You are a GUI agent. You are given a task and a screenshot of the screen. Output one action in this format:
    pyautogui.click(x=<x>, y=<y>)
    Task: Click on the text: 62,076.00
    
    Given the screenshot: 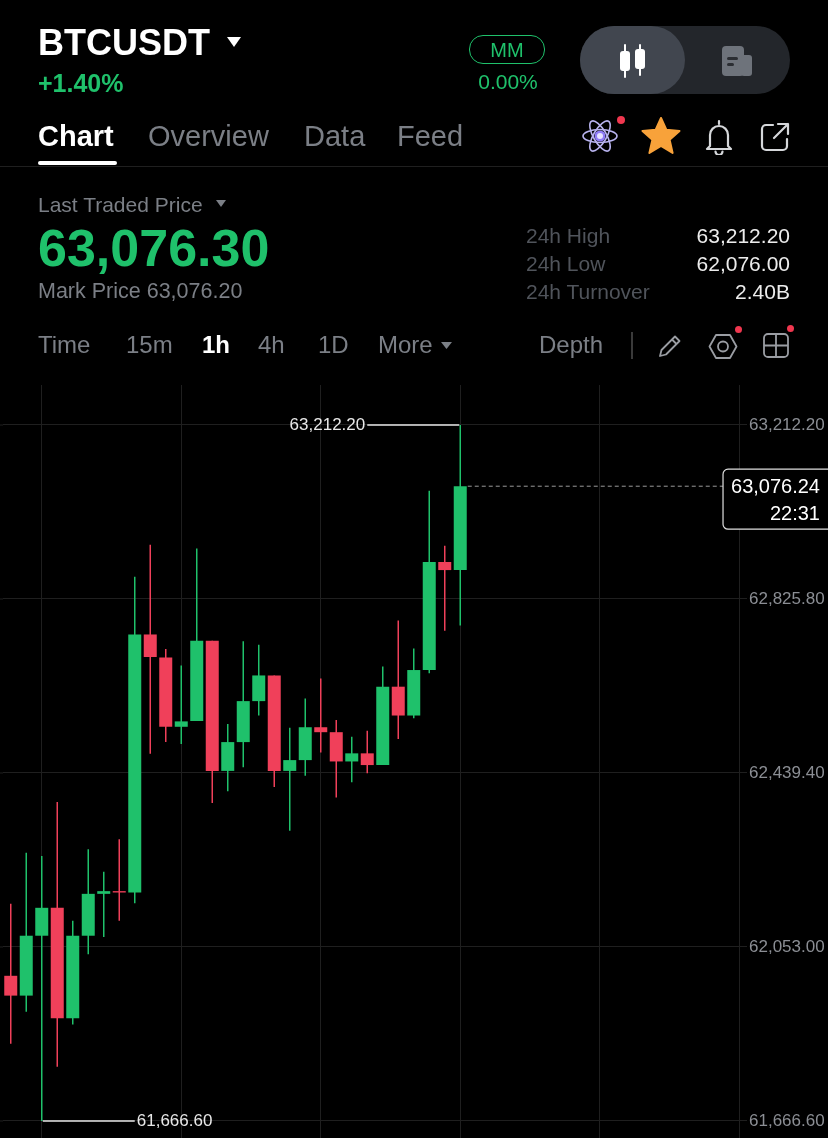 What is the action you would take?
    pyautogui.click(x=743, y=263)
    